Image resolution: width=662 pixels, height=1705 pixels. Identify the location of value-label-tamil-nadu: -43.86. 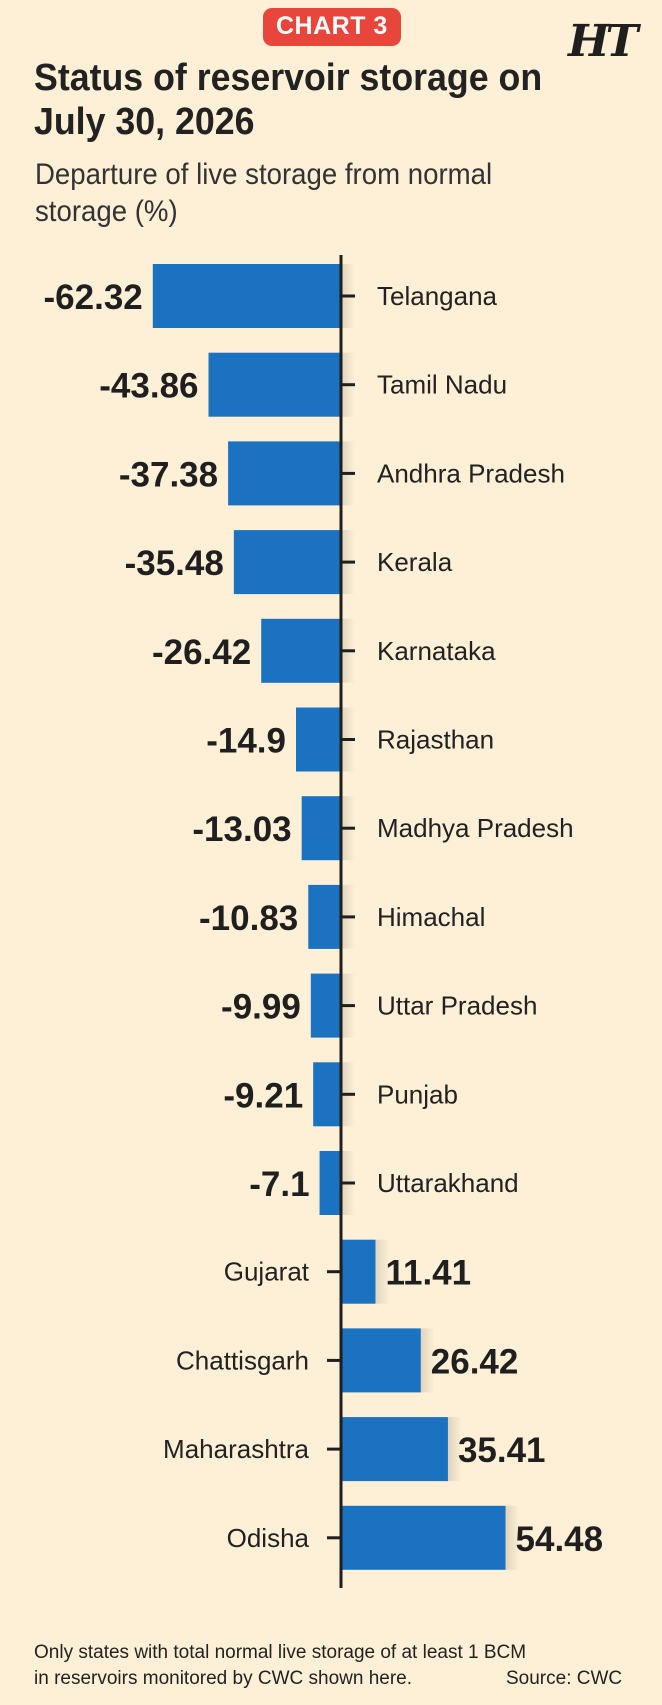
(148, 386).